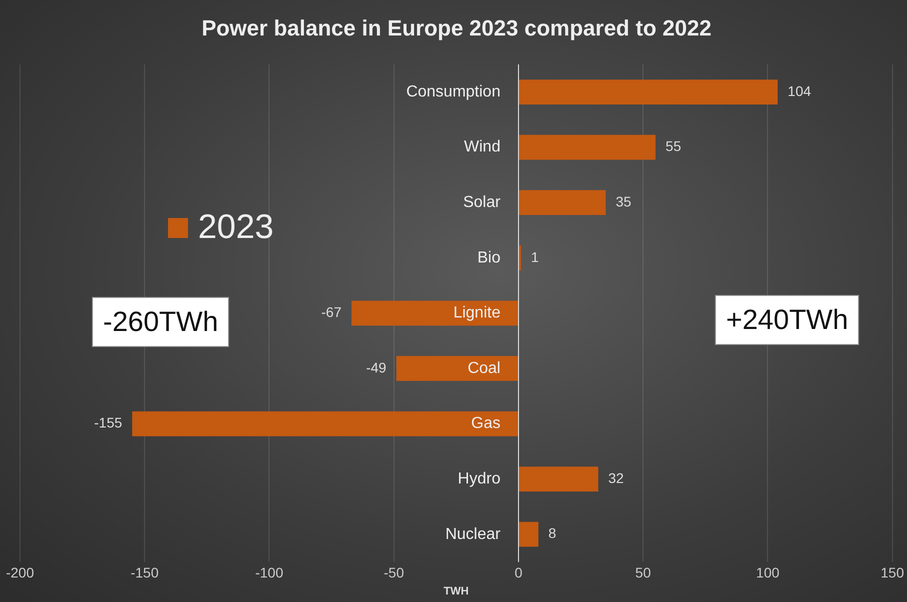 This screenshot has height=602, width=907. I want to click on x-axis-title: TWH, so click(456, 591).